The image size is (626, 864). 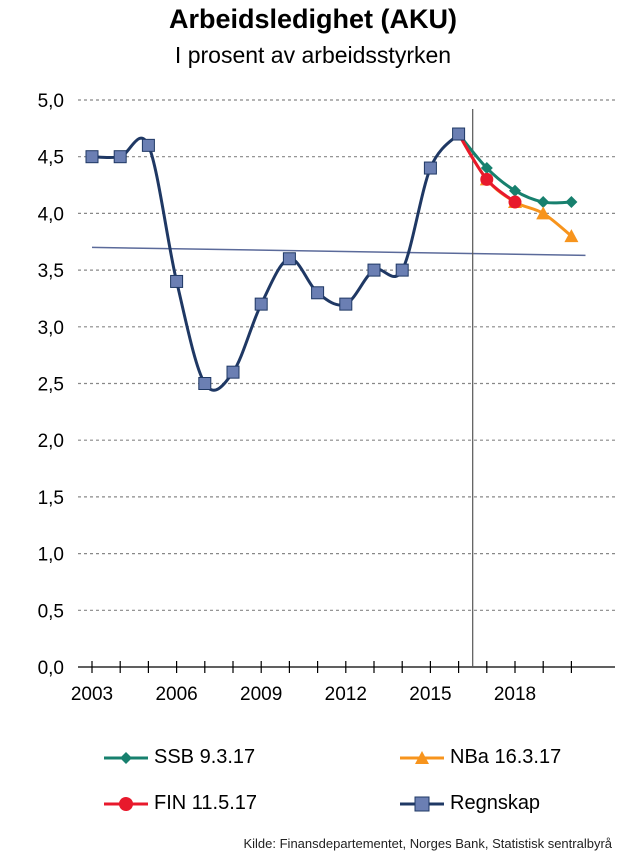 I want to click on x-tick-label: 2006, so click(x=176, y=694).